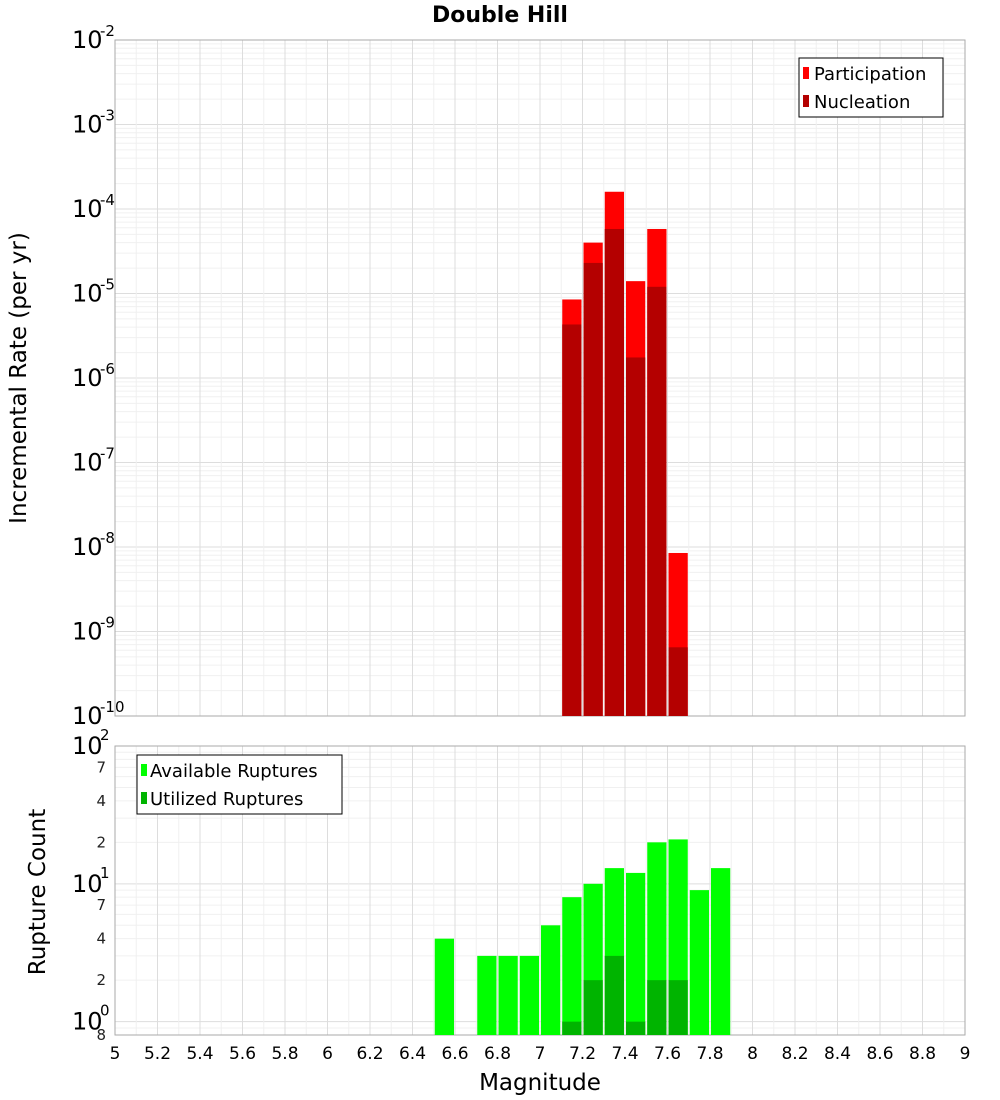 This screenshot has width=1000, height=1100. I want to click on y-tick-exponent: -4, so click(107, 200).